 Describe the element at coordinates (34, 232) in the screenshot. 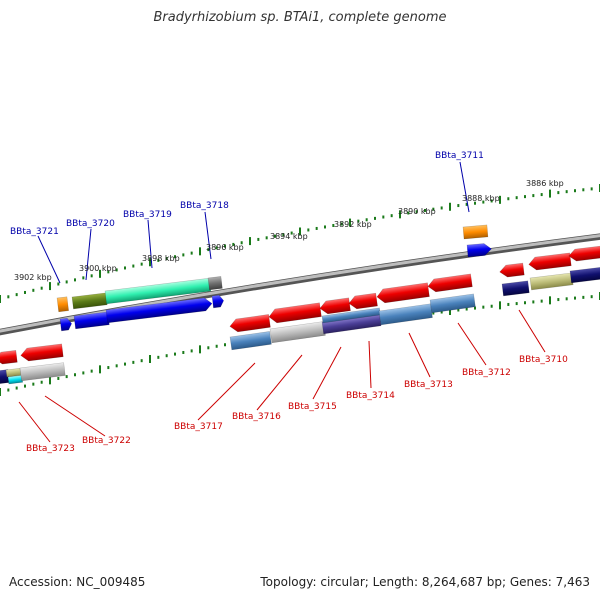

I see `gene-label-bbta-3721: BBta_3721` at that location.